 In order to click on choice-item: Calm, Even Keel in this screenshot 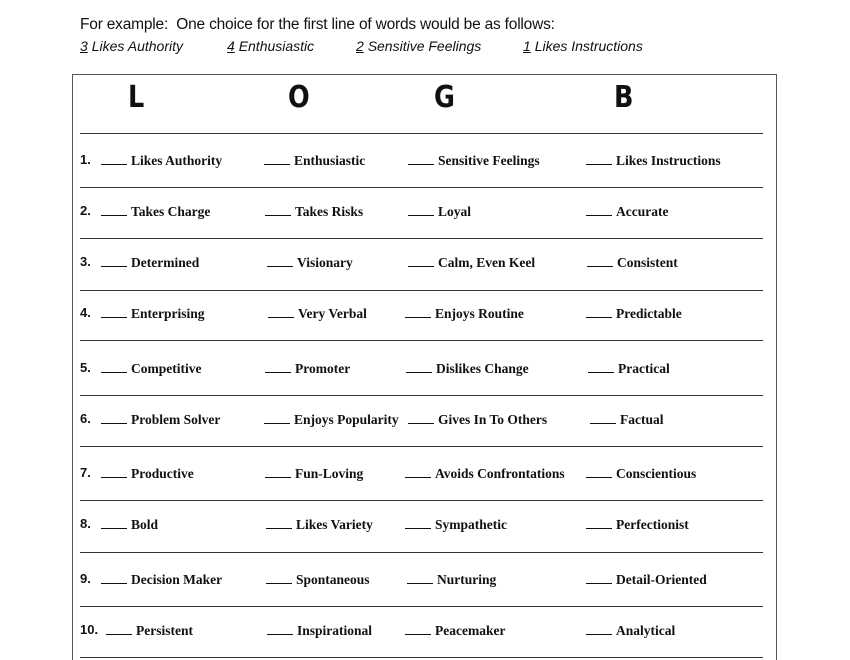, I will do `click(471, 262)`.